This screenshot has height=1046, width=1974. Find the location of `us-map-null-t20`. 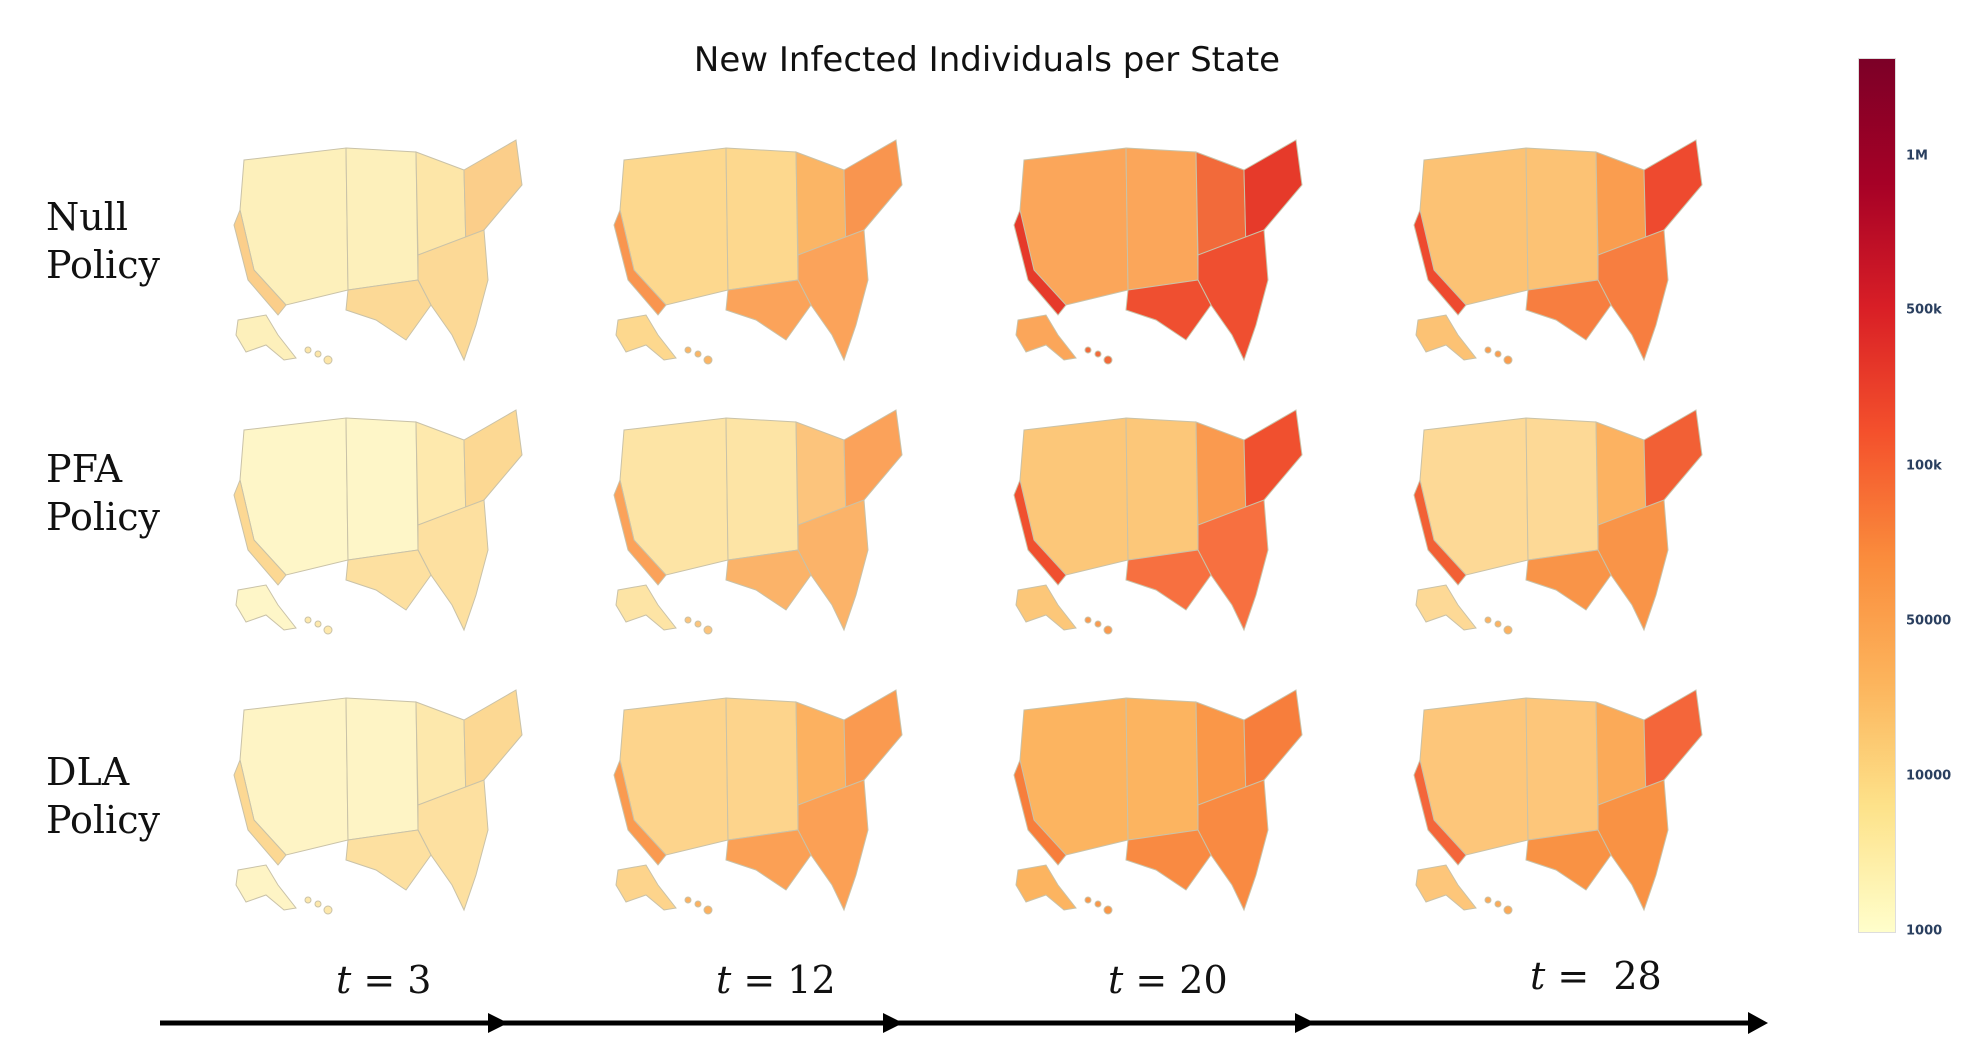

us-map-null-t20 is located at coordinates (1156, 255).